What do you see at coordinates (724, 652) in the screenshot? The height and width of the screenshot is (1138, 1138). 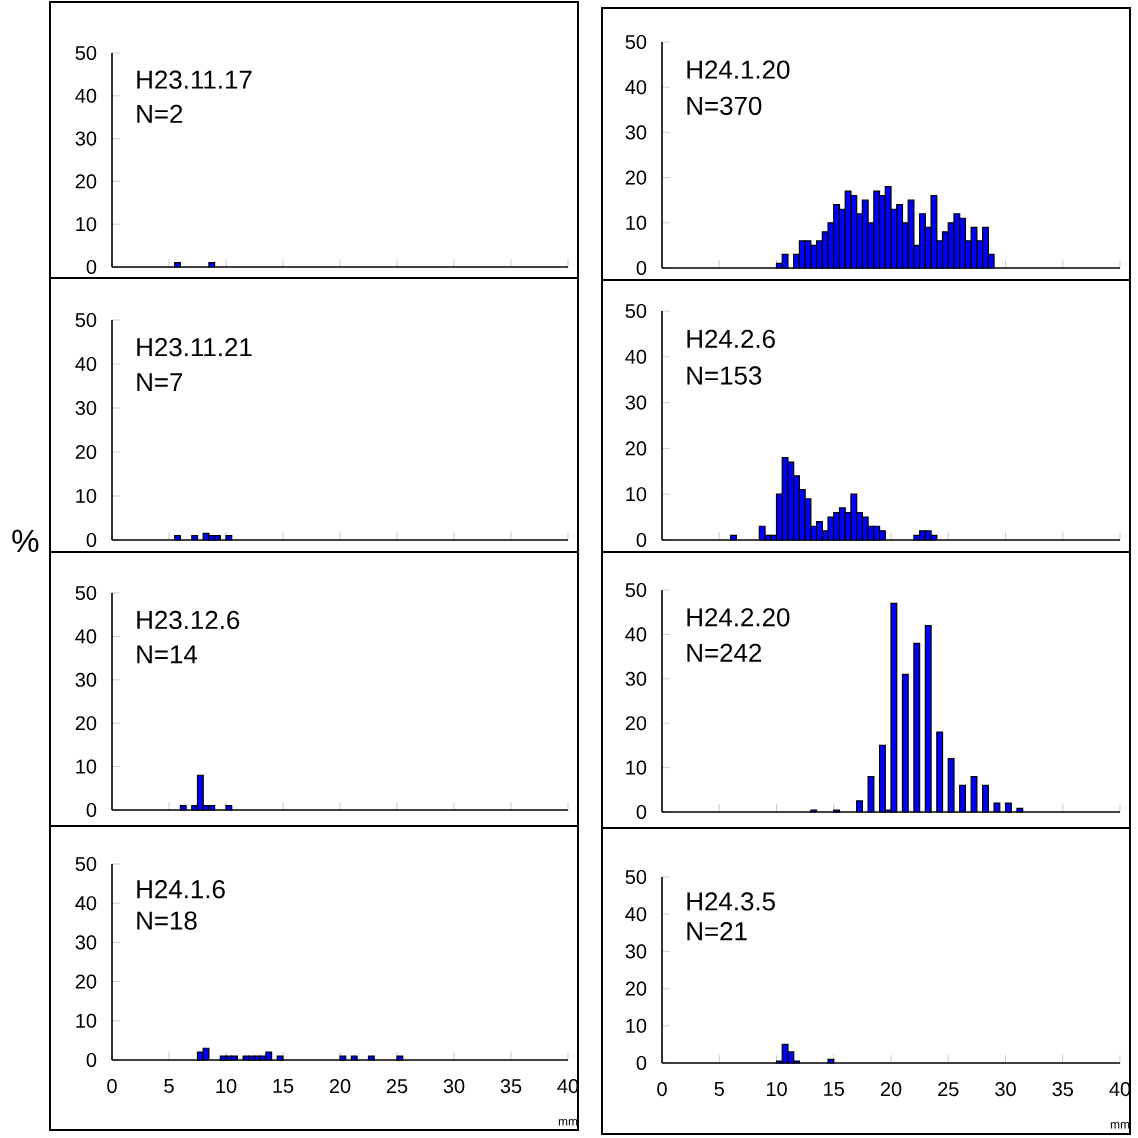 I see `text: N=242` at bounding box center [724, 652].